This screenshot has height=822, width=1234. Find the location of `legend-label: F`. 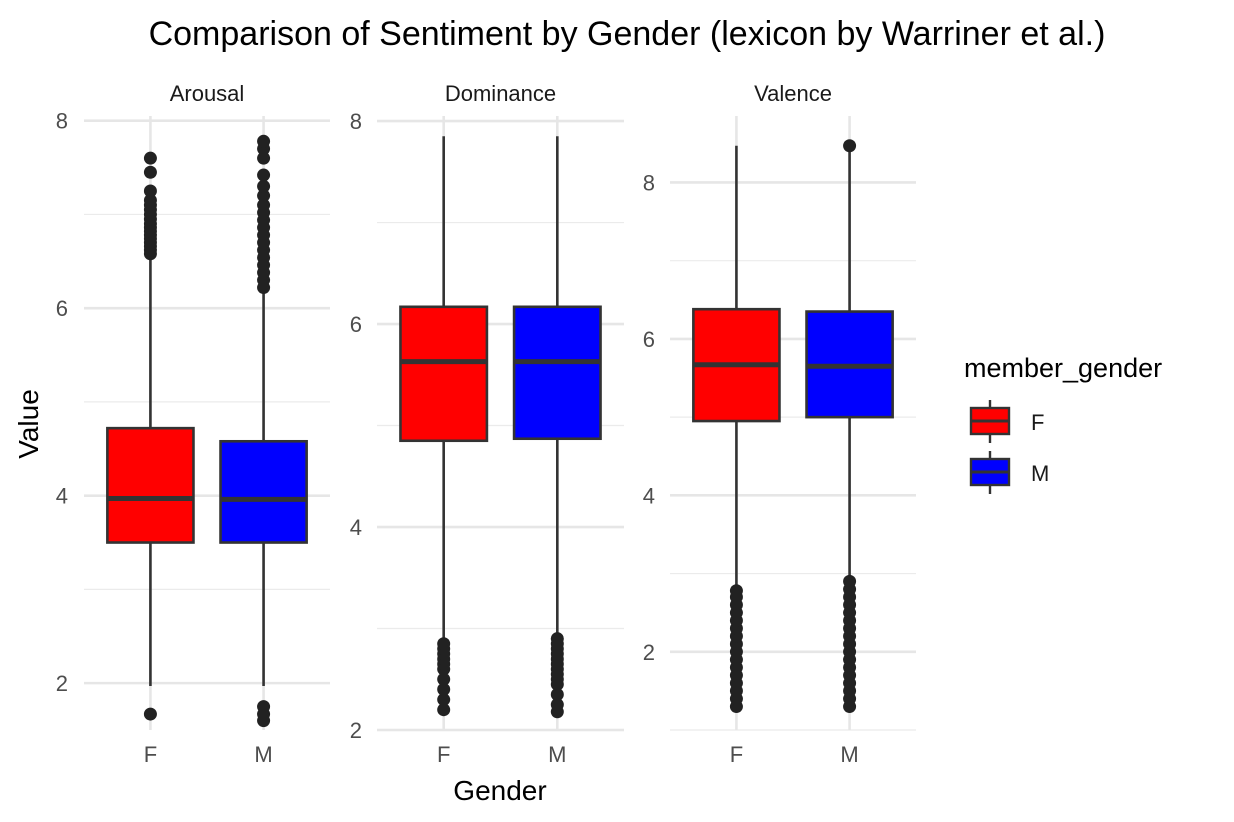

legend-label: F is located at coordinates (1037, 422).